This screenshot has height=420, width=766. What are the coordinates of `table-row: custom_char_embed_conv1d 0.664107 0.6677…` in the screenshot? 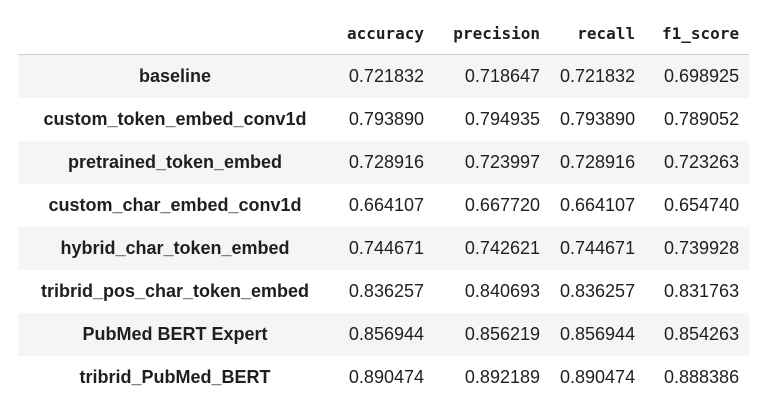 It's located at (384, 205).